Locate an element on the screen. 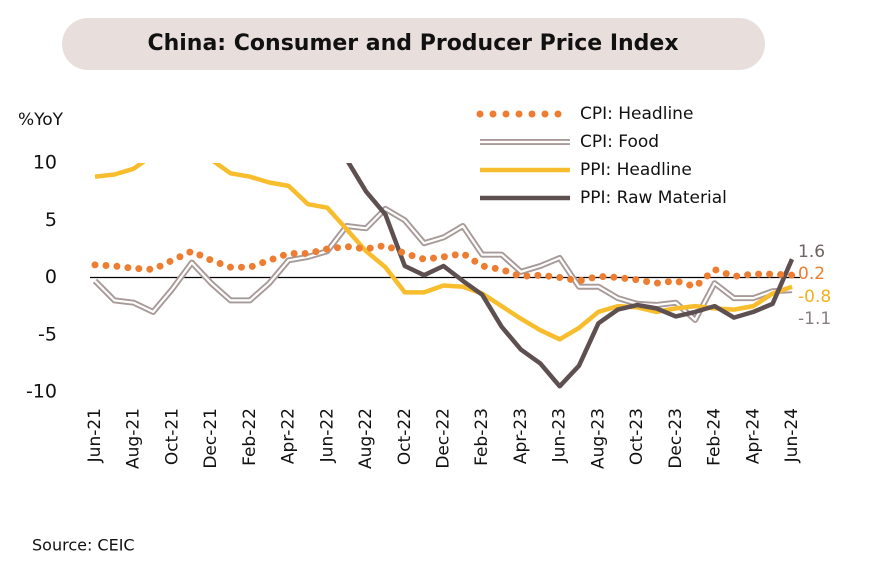 The width and height of the screenshot is (870, 571). series-line is located at coordinates (443, 266).